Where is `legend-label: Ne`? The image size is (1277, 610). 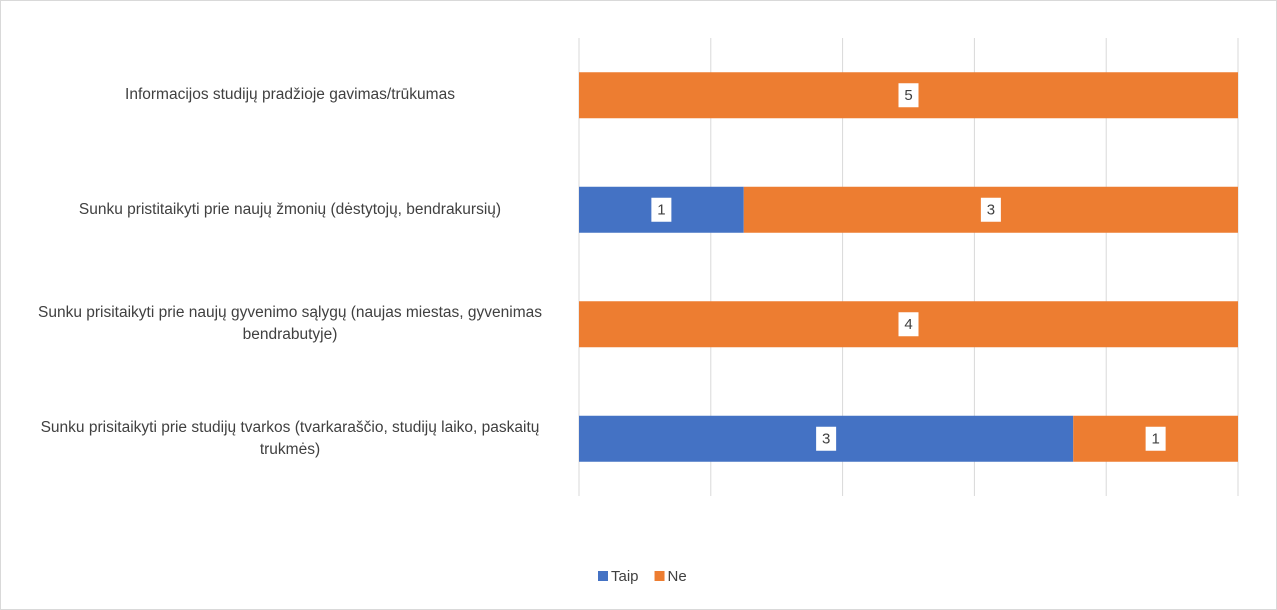 legend-label: Ne is located at coordinates (677, 576).